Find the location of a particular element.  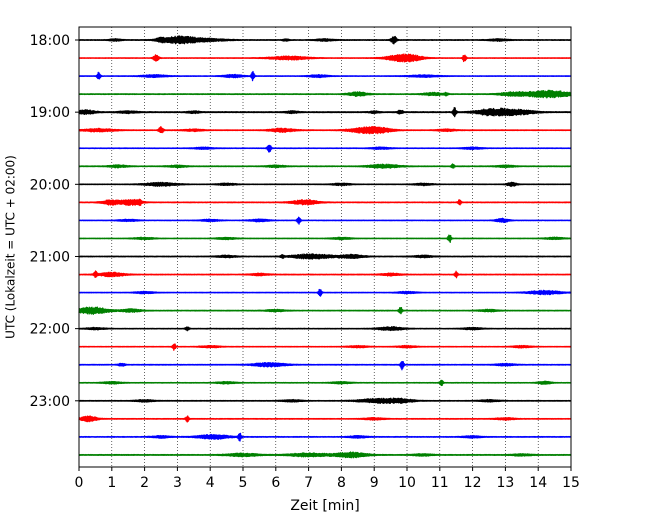

x-axis-label: Zeit [min] is located at coordinates (324, 506).